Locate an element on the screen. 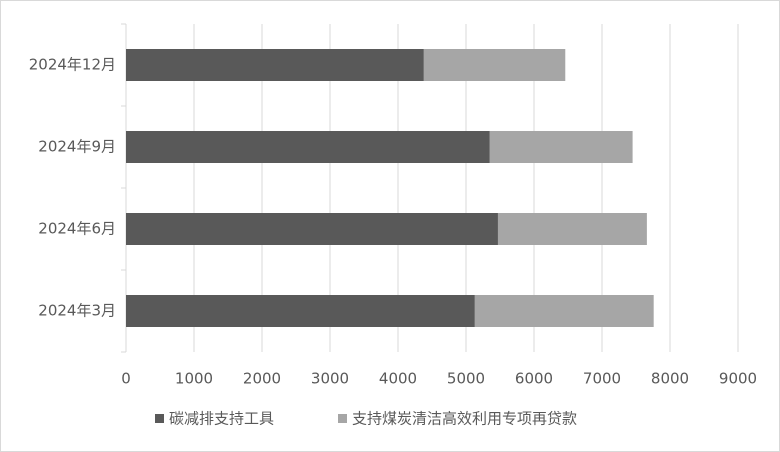 The image size is (780, 452). y-tick-label: 2024年3月 is located at coordinates (77, 311).